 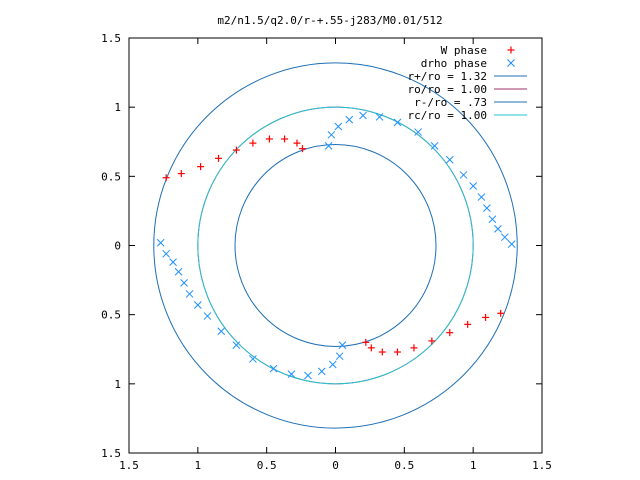 I want to click on x-tick-label: 0.5, so click(x=404, y=465).